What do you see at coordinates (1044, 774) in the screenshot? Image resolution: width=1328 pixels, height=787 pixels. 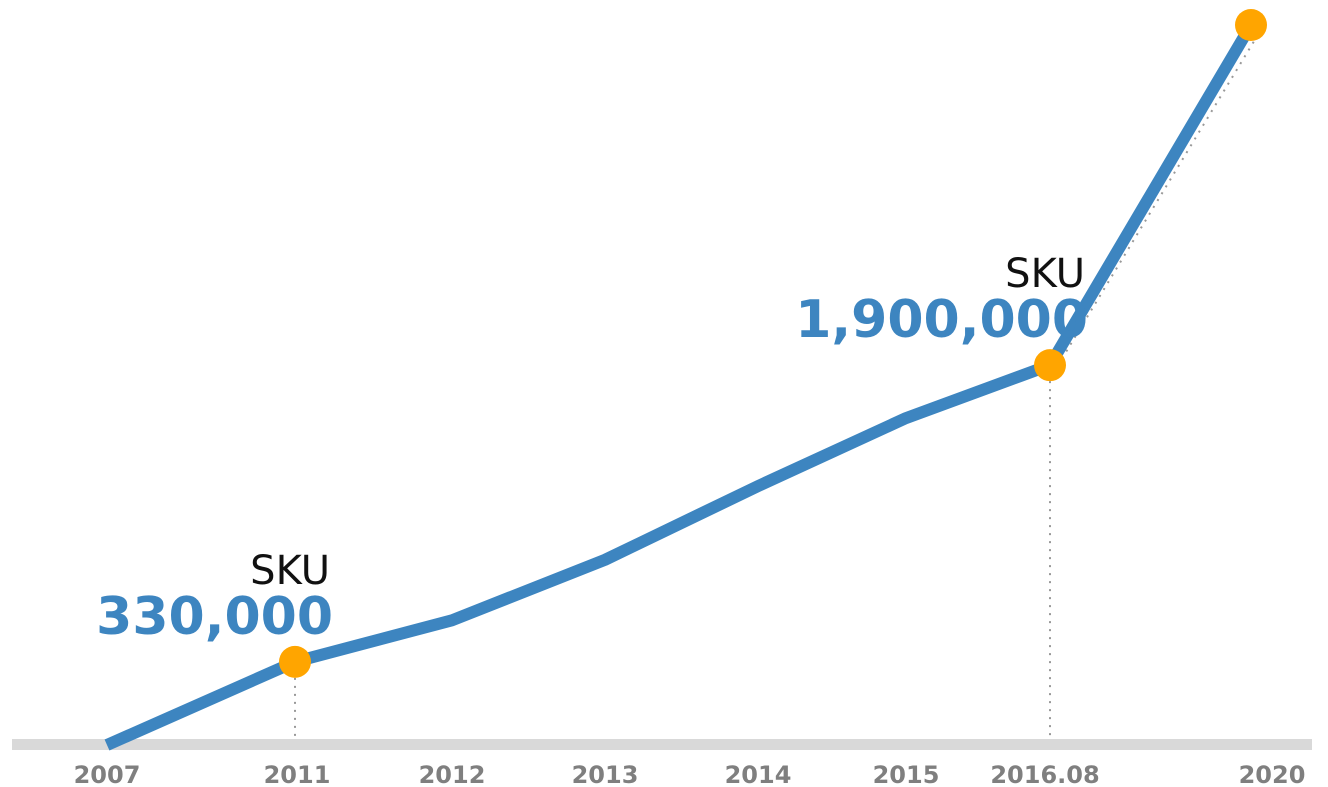 I see `x-tick-label: 2016.08` at bounding box center [1044, 774].